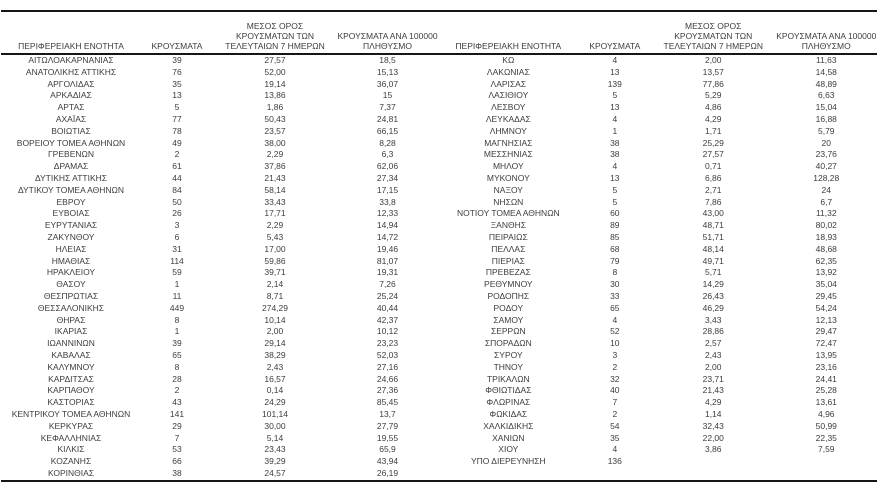  I want to click on region-column-header: ΠΕΡΙΦΕΡΕΙΑΚΗ ΕΝΟΤΗΤΑ, so click(71, 33).